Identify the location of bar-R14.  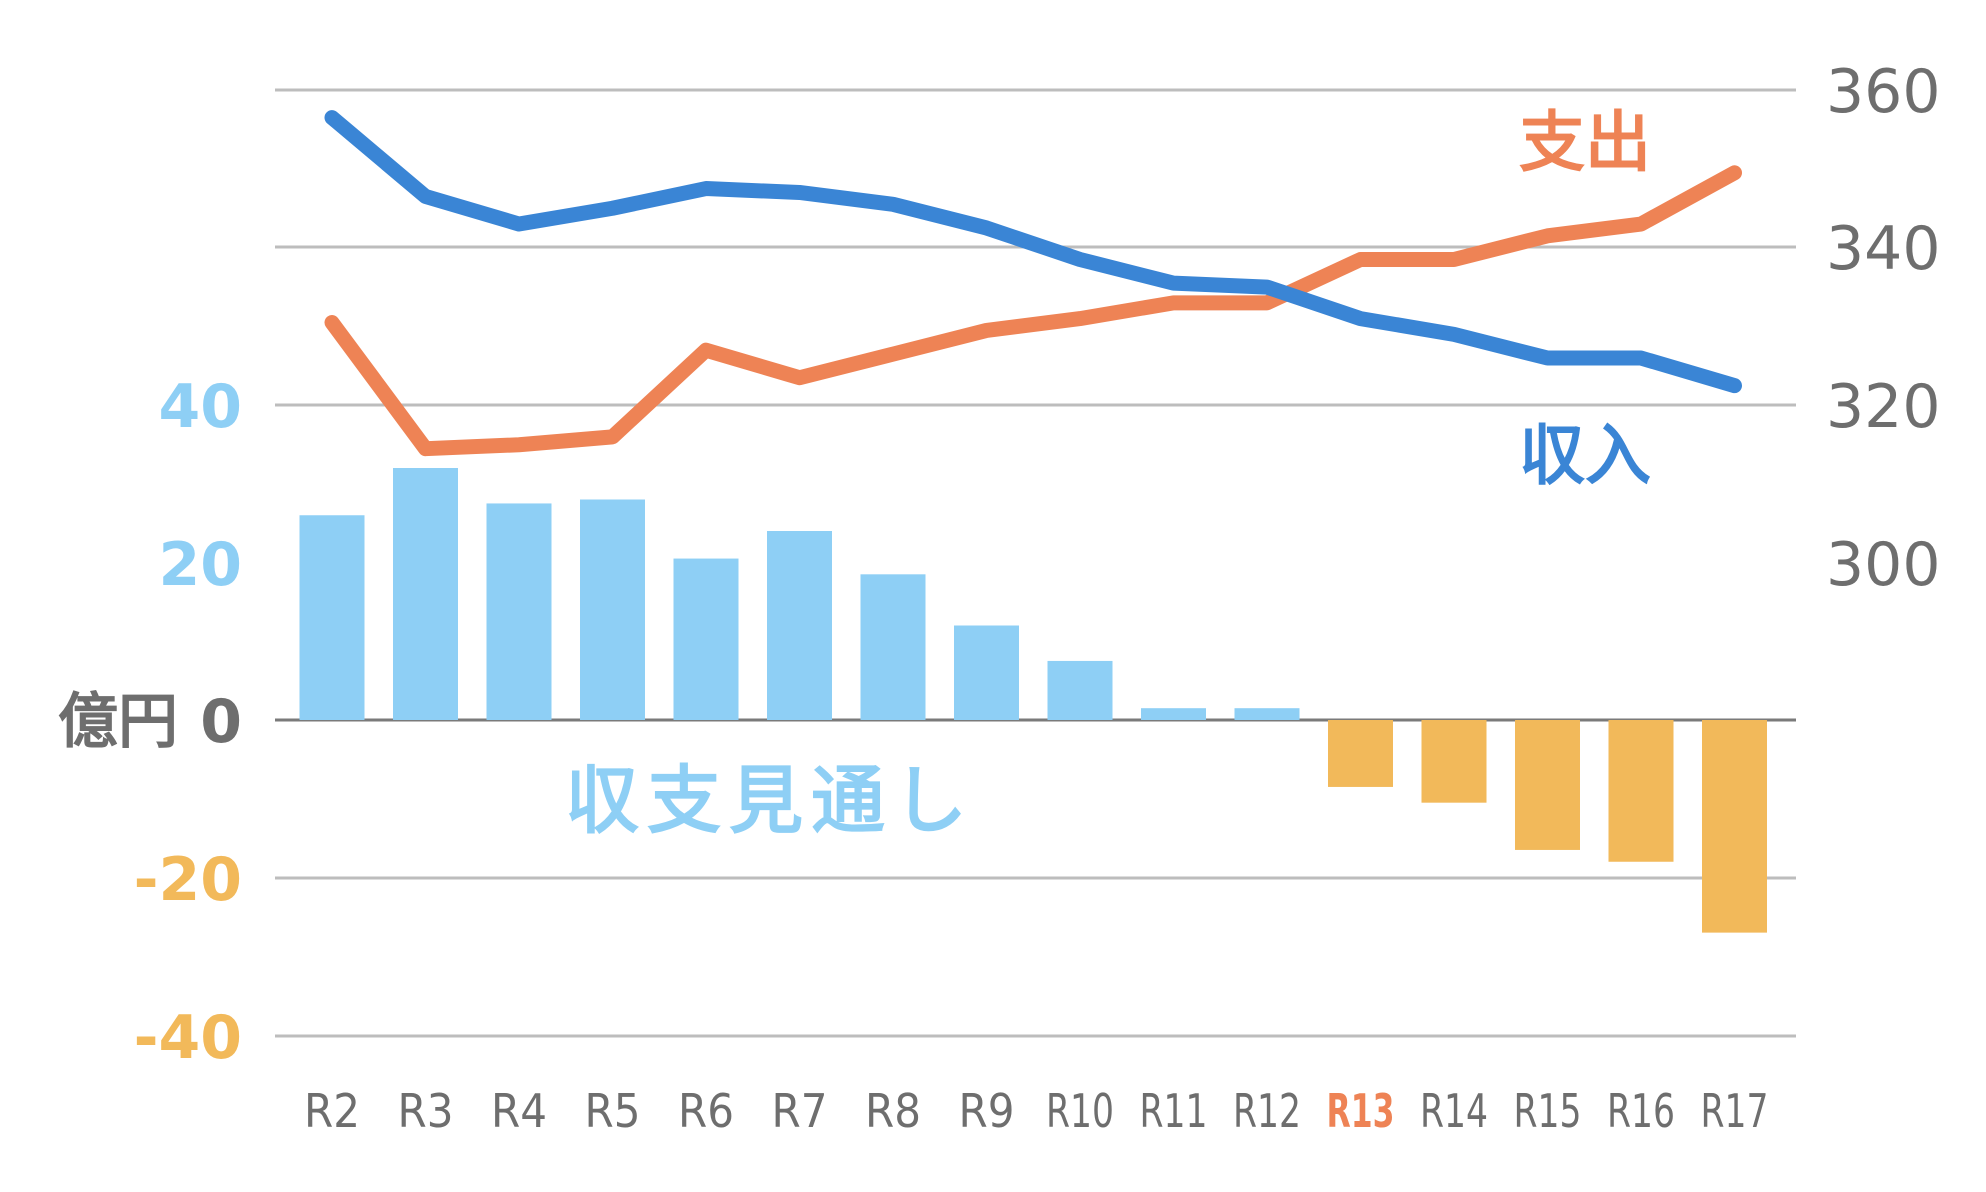
(1454, 761).